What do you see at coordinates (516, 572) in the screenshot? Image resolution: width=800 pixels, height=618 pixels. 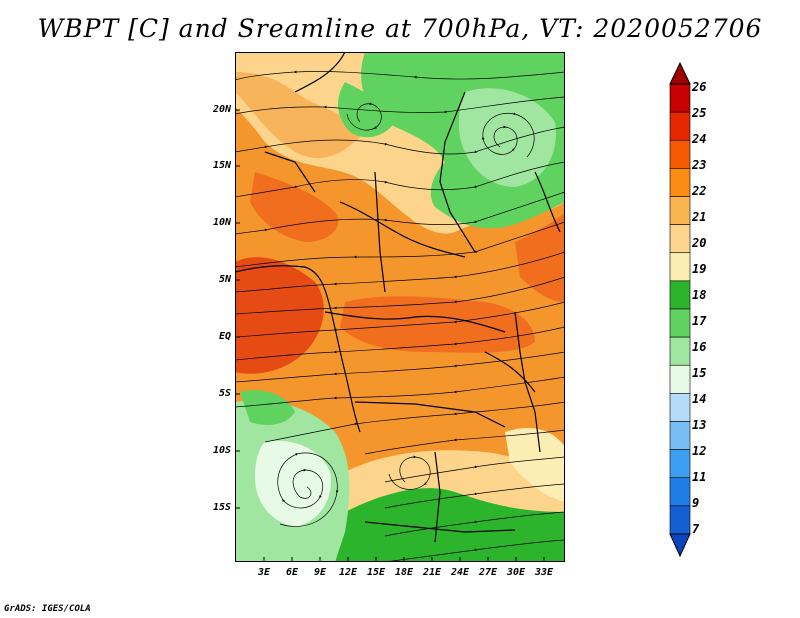 I see `lon-label-30e: 30E` at bounding box center [516, 572].